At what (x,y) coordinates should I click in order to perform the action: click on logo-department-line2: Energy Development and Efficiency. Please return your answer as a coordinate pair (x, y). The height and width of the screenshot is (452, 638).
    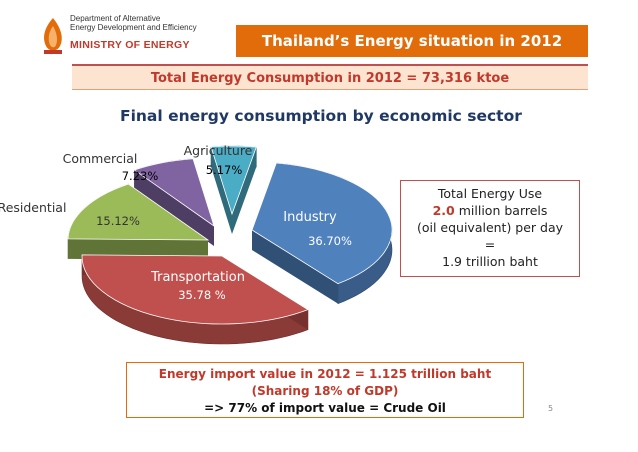
    Looking at the image, I should click on (133, 27).